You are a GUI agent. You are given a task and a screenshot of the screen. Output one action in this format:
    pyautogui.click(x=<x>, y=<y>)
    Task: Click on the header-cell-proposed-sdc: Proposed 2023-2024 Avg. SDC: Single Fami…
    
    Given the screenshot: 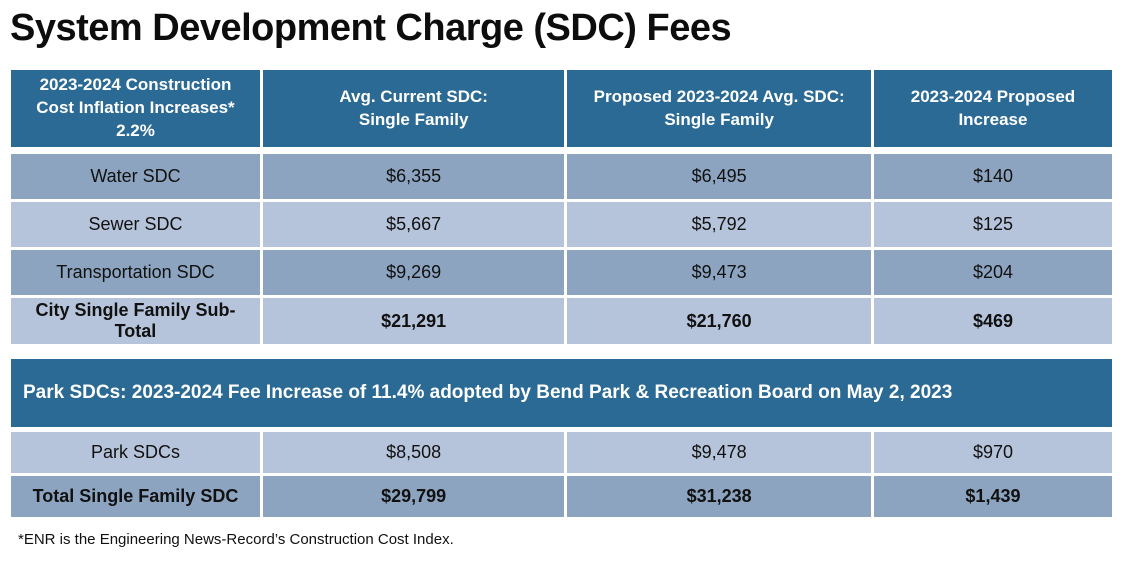 What is the action you would take?
    pyautogui.click(x=719, y=111)
    